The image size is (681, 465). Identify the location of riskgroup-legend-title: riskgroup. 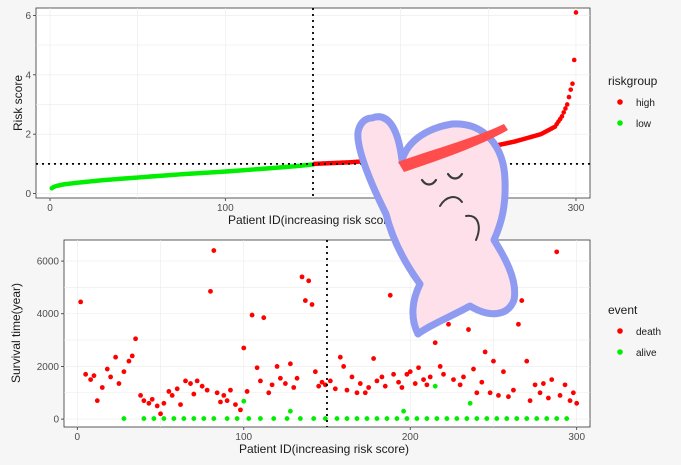
(633, 81).